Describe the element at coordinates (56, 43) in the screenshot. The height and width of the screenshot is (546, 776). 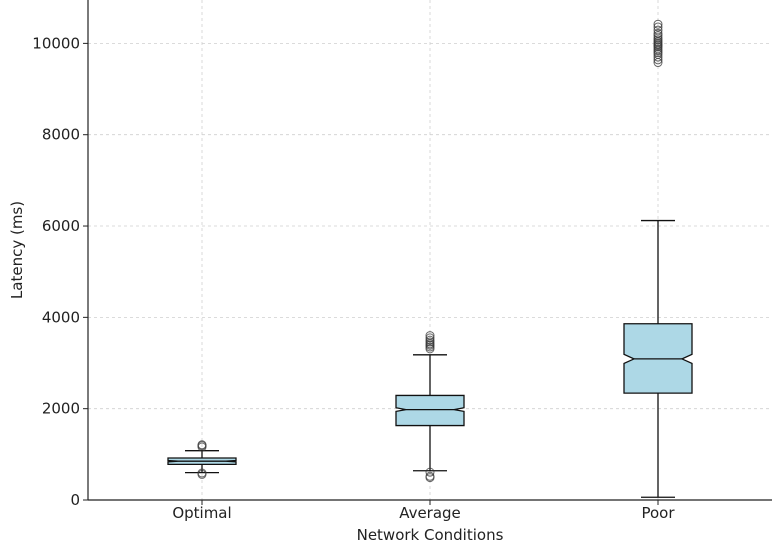
I see `y-tick-label: 10000` at that location.